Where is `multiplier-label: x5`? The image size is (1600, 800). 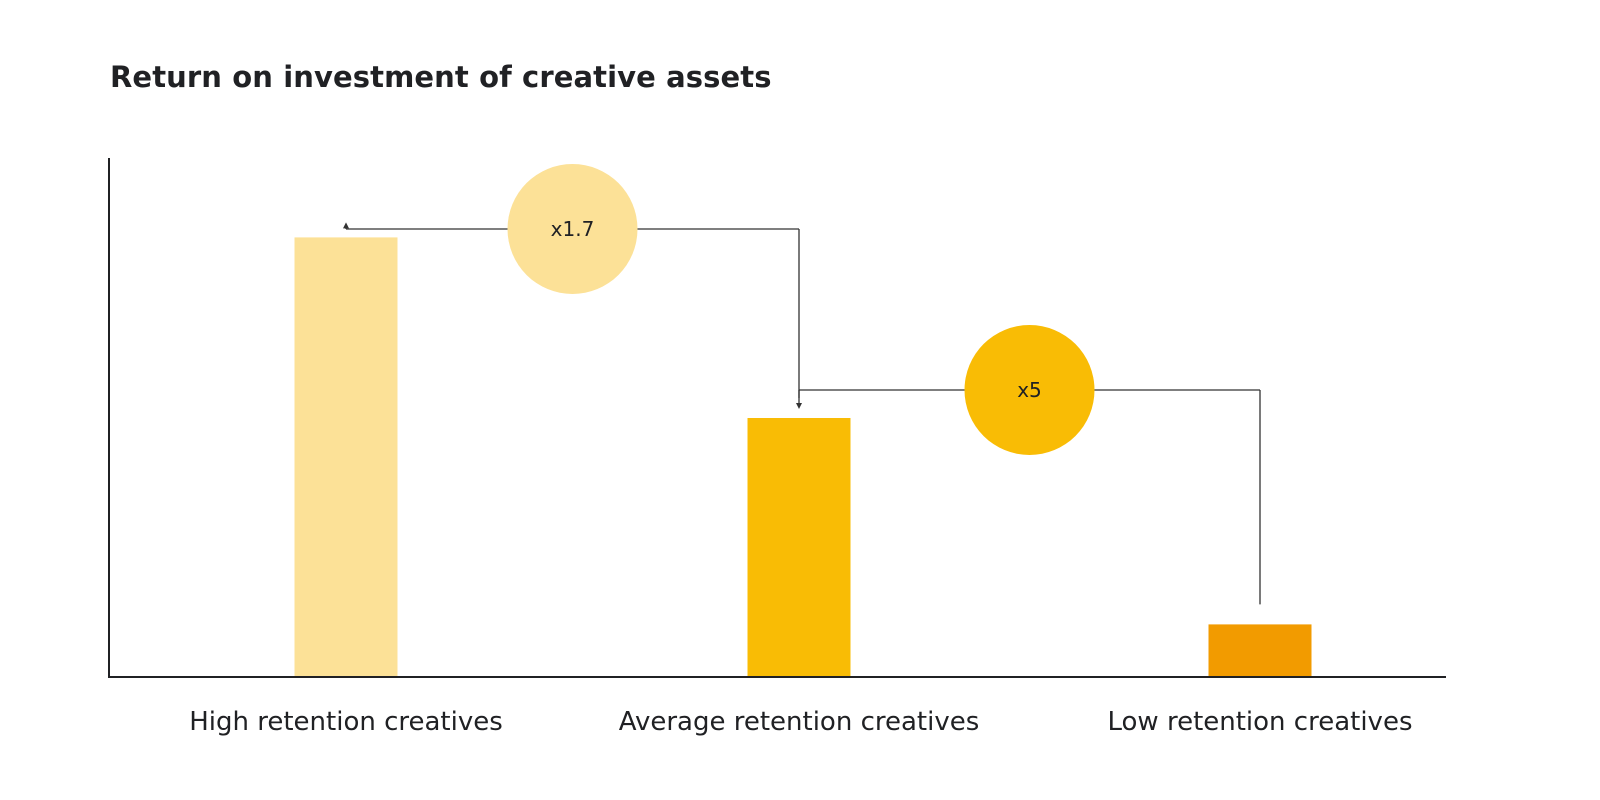
multiplier-label: x5 is located at coordinates (1029, 390).